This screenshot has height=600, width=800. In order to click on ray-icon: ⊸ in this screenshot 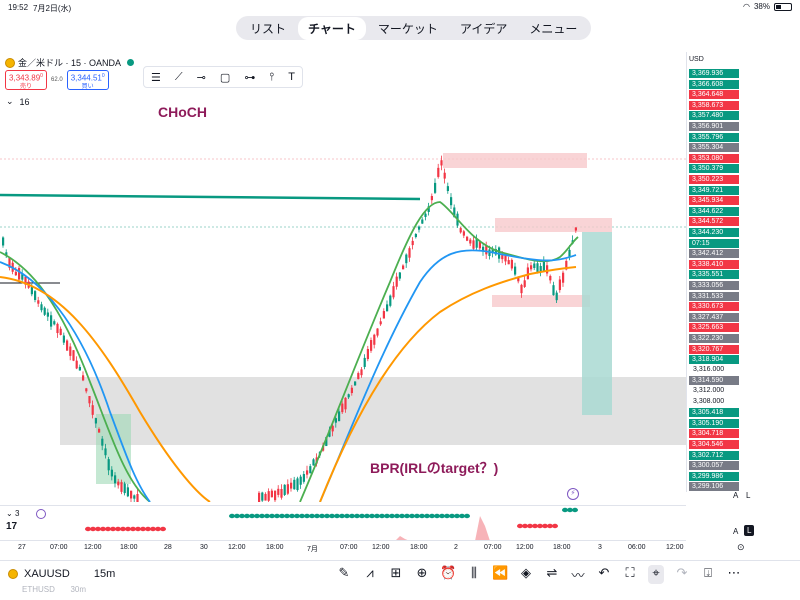, I will do `click(201, 77)`.